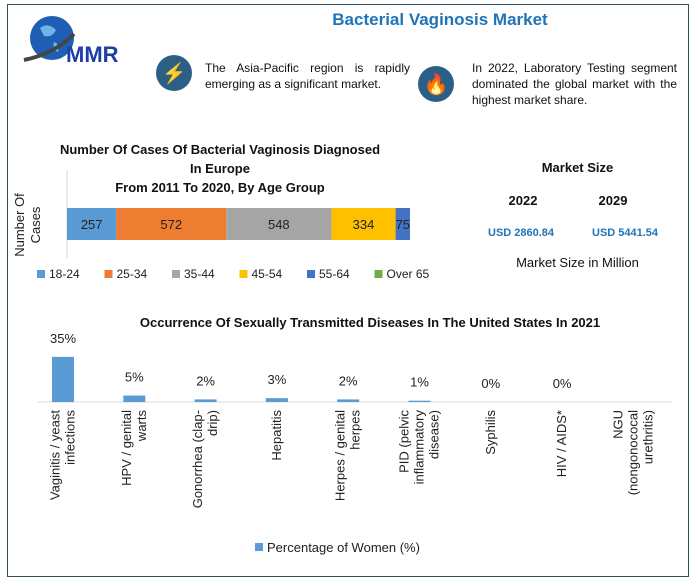  Describe the element at coordinates (19, 225) in the screenshot. I see `y-axis-label-line: Number Of` at that location.